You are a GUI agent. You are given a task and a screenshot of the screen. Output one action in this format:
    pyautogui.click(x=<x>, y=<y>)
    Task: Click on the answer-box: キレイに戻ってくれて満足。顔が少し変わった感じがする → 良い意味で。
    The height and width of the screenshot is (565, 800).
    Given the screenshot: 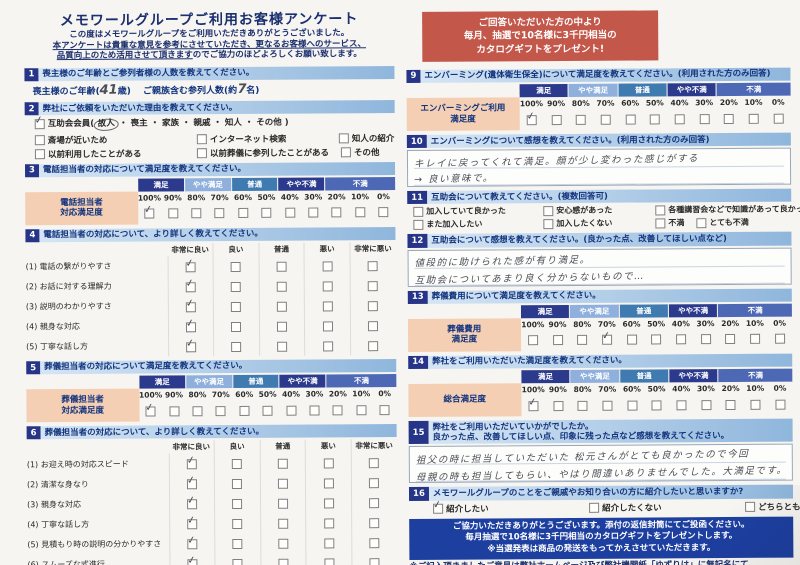 What is the action you would take?
    pyautogui.click(x=599, y=167)
    